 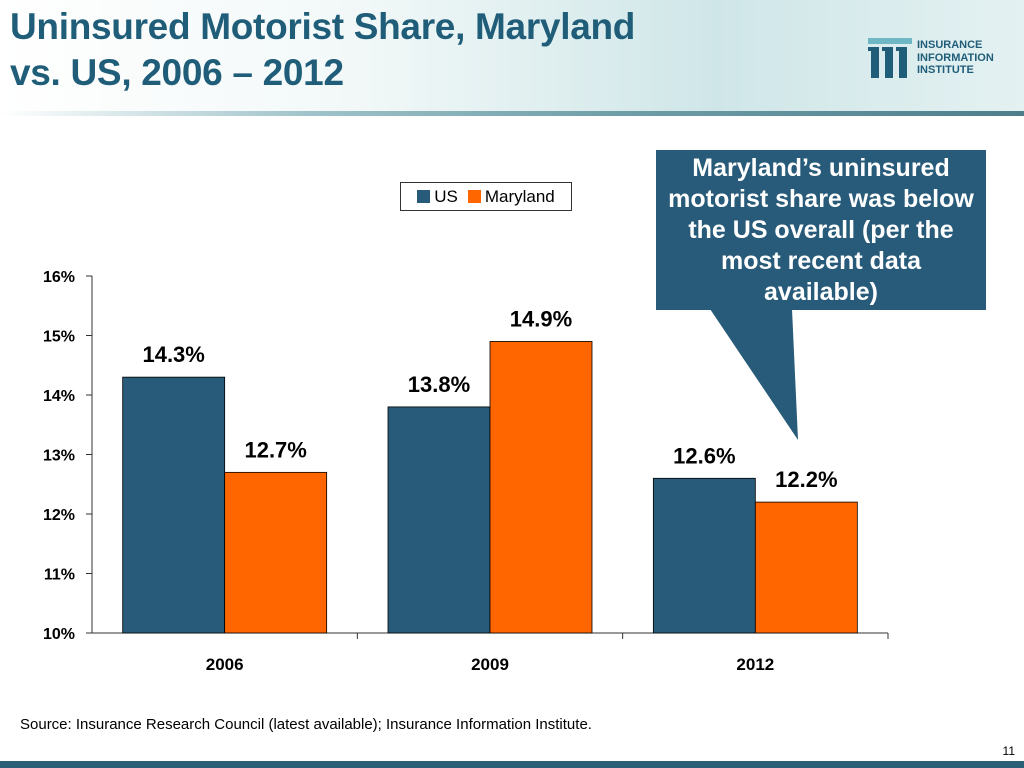 What do you see at coordinates (424, 196) in the screenshot?
I see `legend-swatch-us` at bounding box center [424, 196].